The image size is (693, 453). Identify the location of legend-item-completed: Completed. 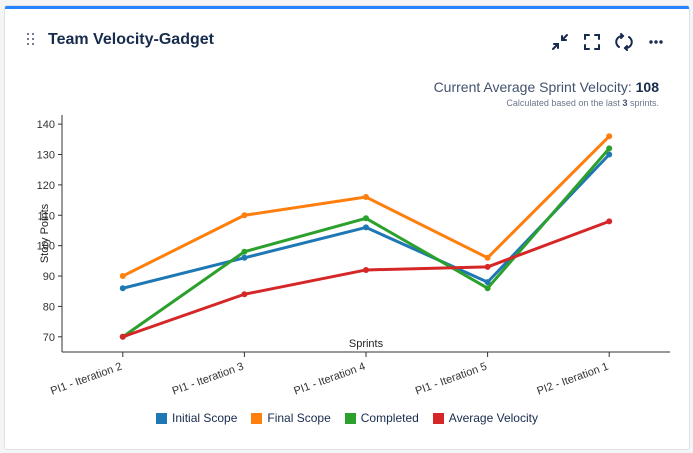
(381, 418).